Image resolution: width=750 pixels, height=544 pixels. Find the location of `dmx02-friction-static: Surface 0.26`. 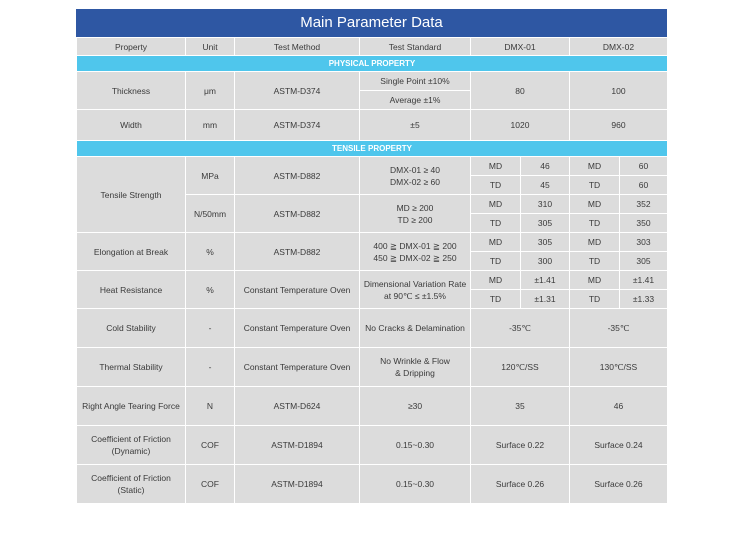

dmx02-friction-static: Surface 0.26 is located at coordinates (618, 484).